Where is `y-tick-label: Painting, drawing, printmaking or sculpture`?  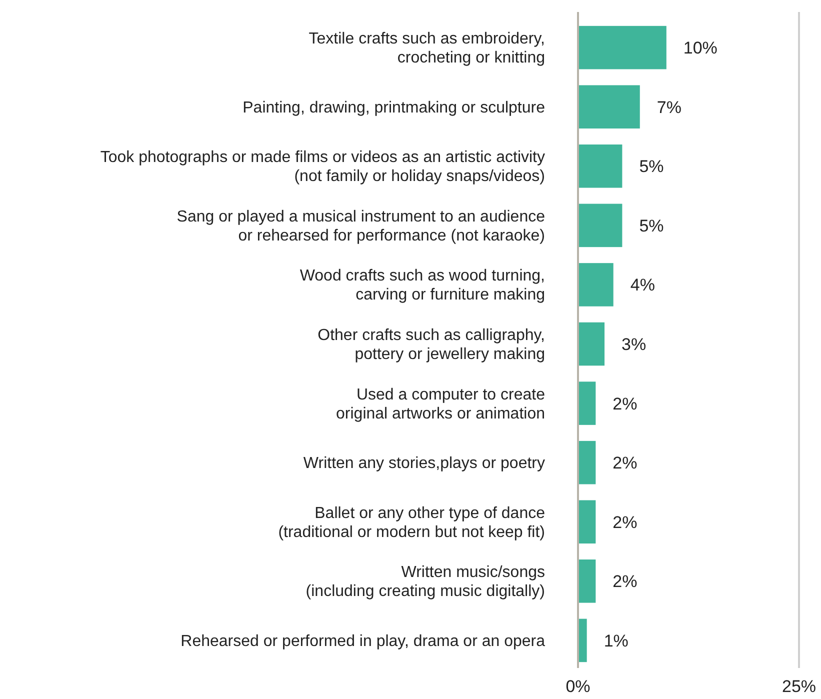 y-tick-label: Painting, drawing, printmaking or sculpture is located at coordinates (394, 107).